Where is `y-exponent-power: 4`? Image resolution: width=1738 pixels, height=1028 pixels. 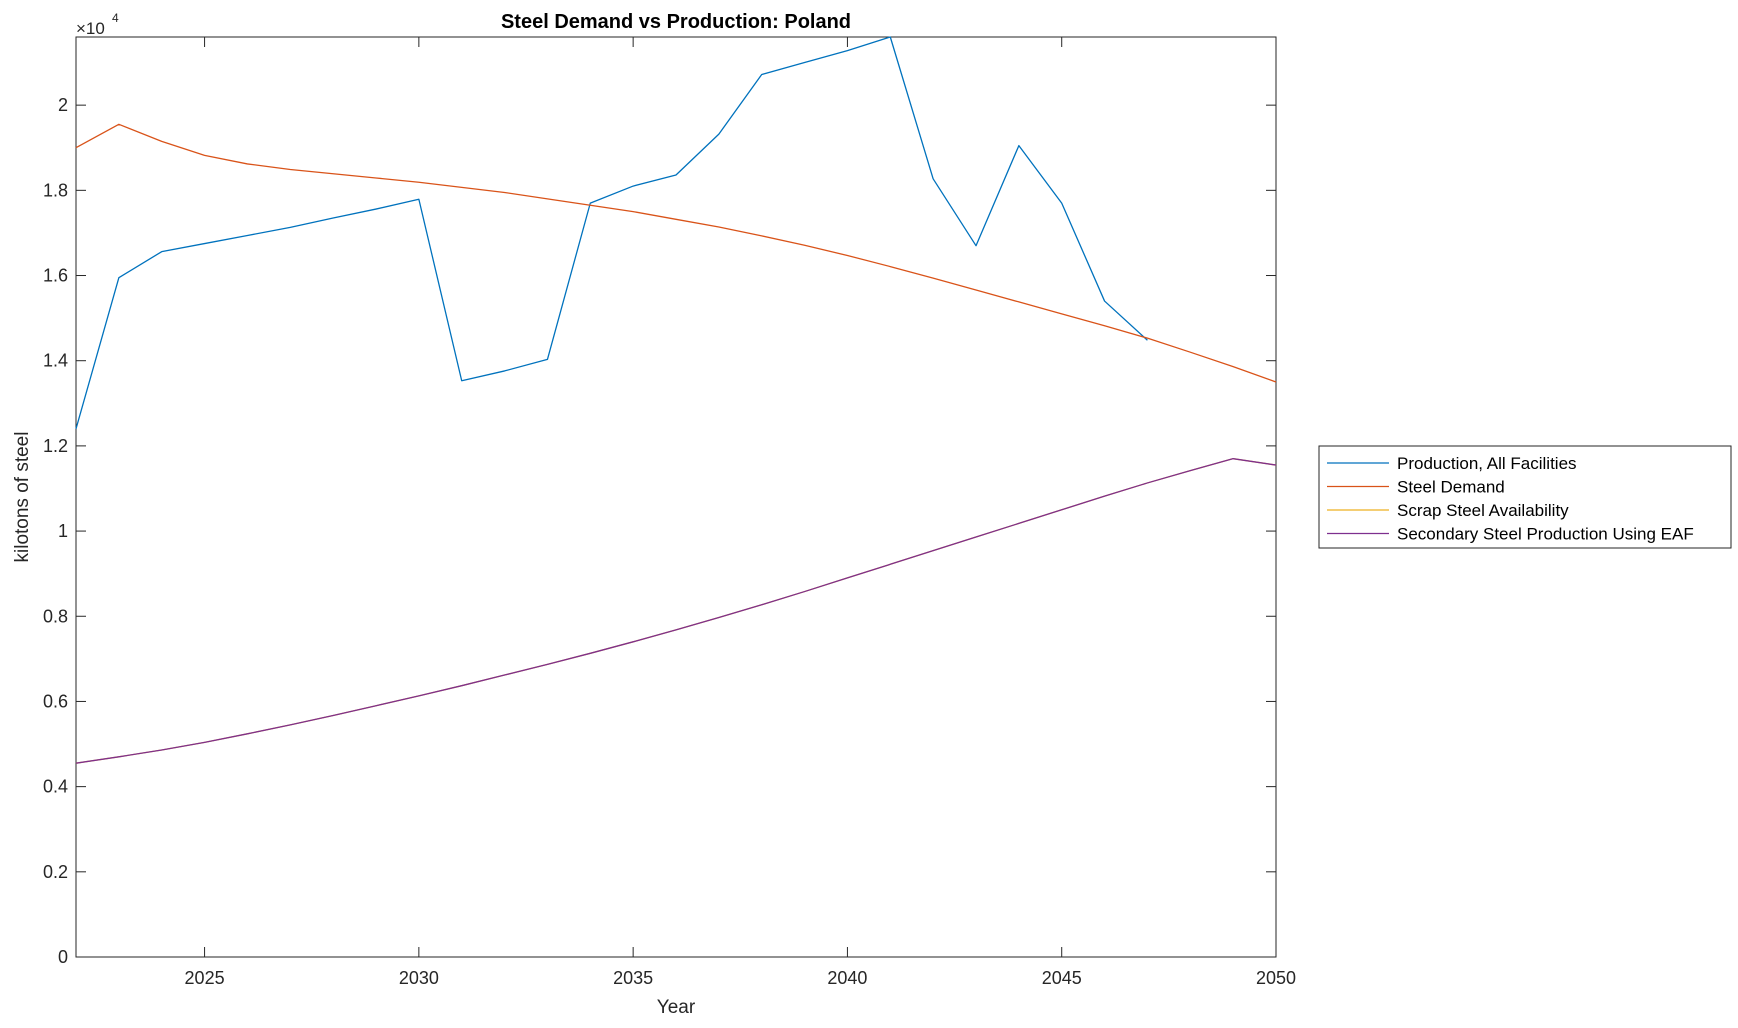
y-exponent-power: 4 is located at coordinates (115, 18).